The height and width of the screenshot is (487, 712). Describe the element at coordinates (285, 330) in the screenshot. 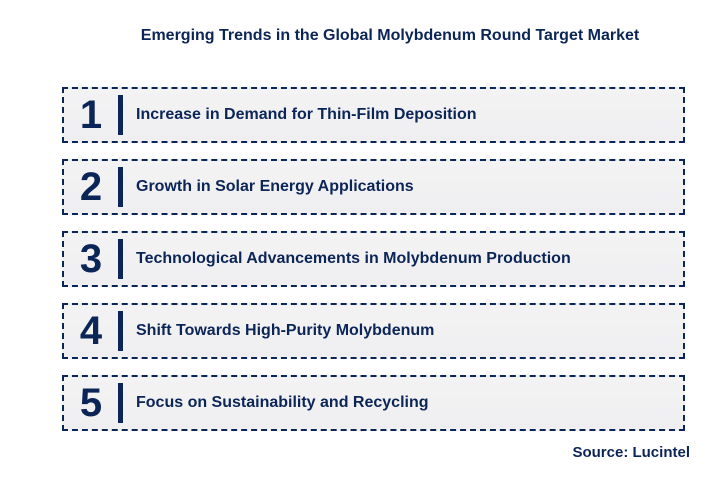

I see `trend-label: Shift Towards High-Purity Molybdenum` at that location.